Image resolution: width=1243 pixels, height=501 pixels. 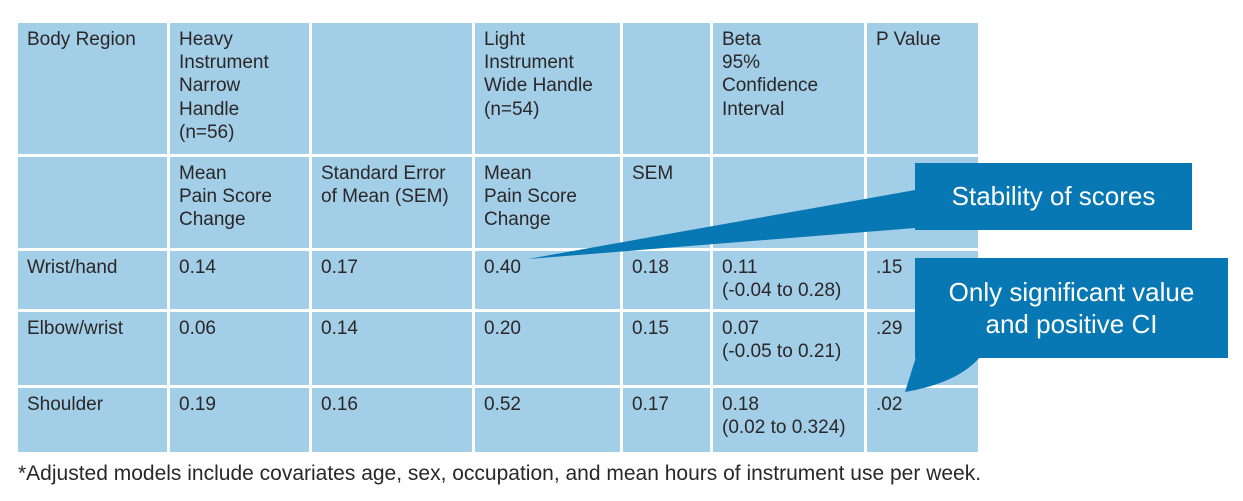 What do you see at coordinates (788, 88) in the screenshot?
I see `header-beta-ci: Beta 95% Confidence Interval` at bounding box center [788, 88].